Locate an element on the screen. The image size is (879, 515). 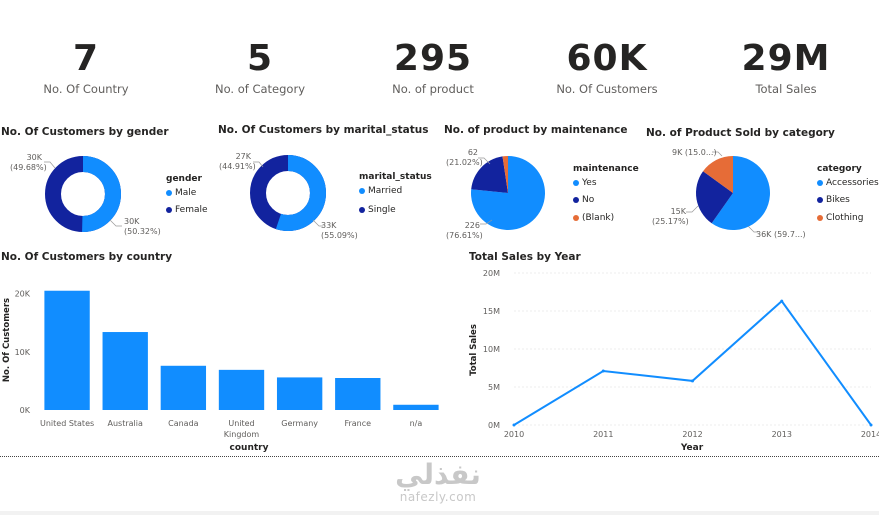
maintenance-chart-title: No. of product by maintenance is located at coordinates (536, 130).